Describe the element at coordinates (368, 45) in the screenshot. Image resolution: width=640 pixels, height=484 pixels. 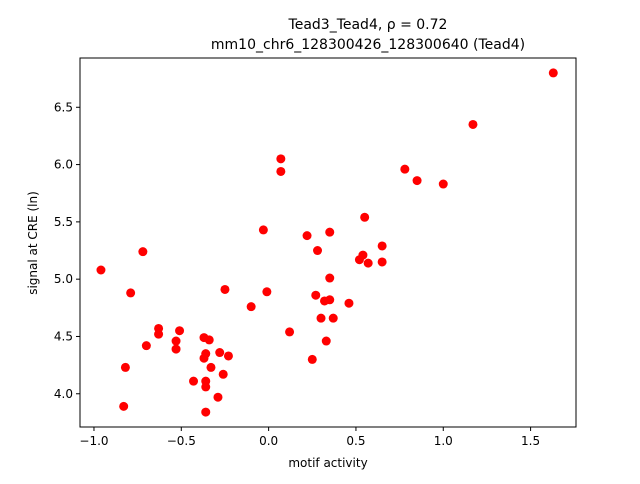
I see `chart-title-line2: mm10_chr6_128300426_128300640 (Tead4)` at that location.